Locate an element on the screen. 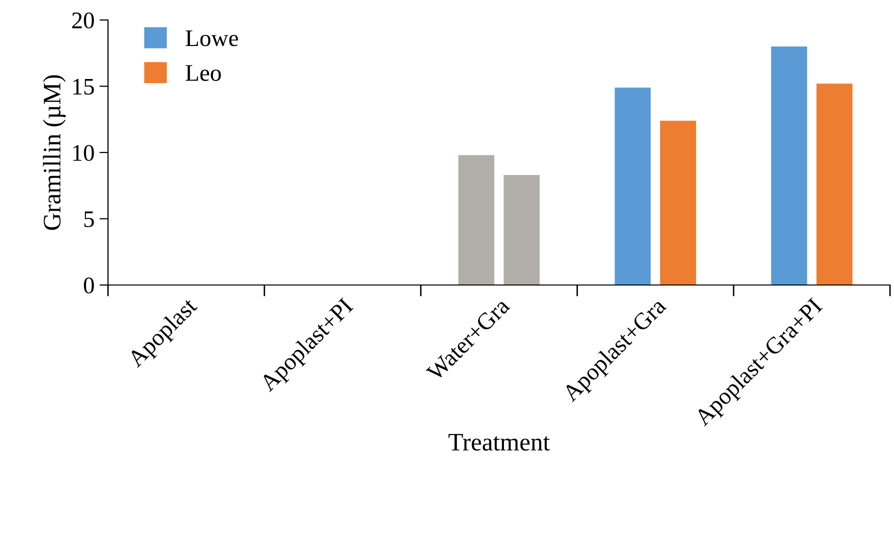  y-axis-title: Gramillin (µM) is located at coordinates (54, 152).